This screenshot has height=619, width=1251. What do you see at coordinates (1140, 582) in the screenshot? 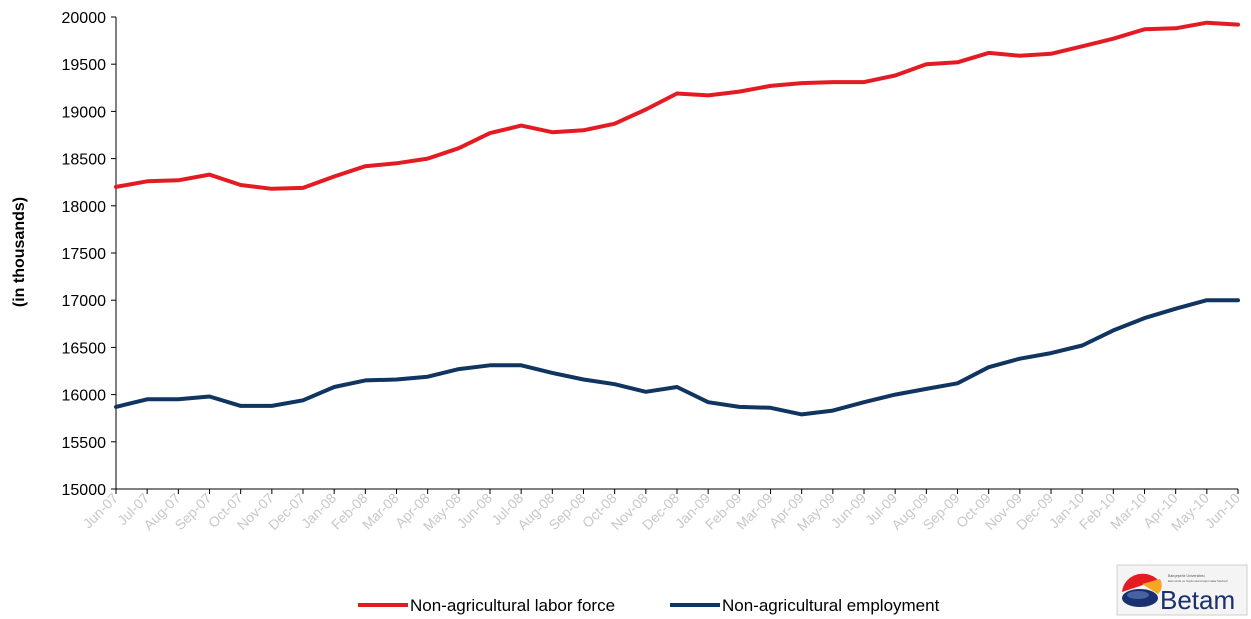
I see `logo-red-swoosh` at bounding box center [1140, 582].